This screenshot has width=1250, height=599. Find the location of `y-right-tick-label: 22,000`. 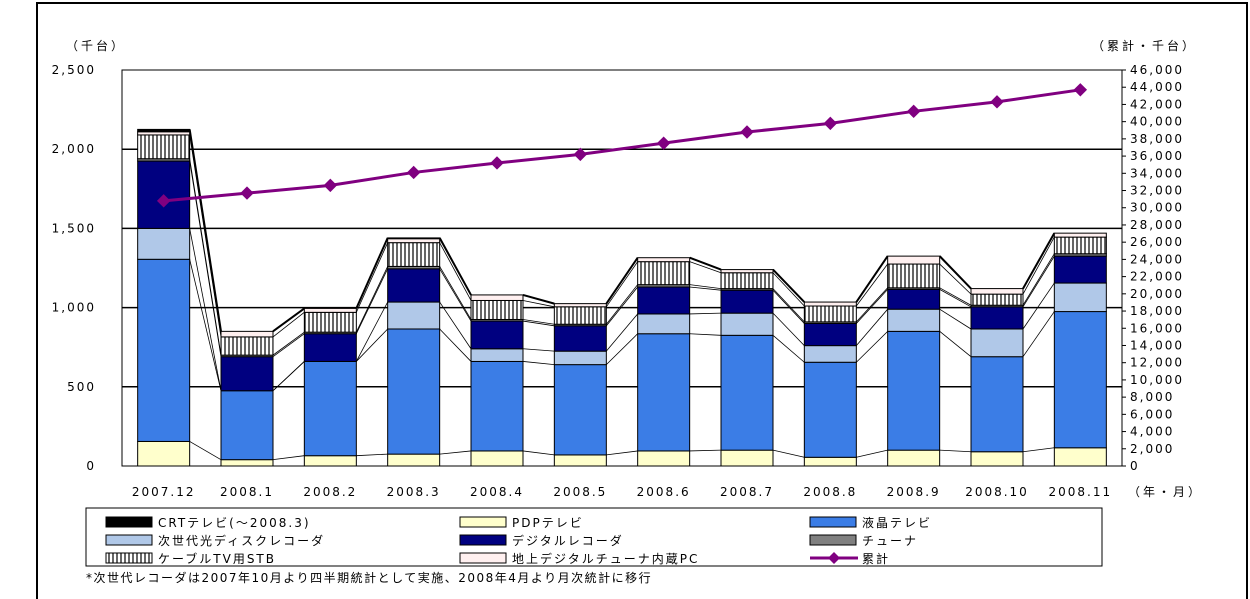

y-right-tick-label: 22,000 is located at coordinates (1157, 277).